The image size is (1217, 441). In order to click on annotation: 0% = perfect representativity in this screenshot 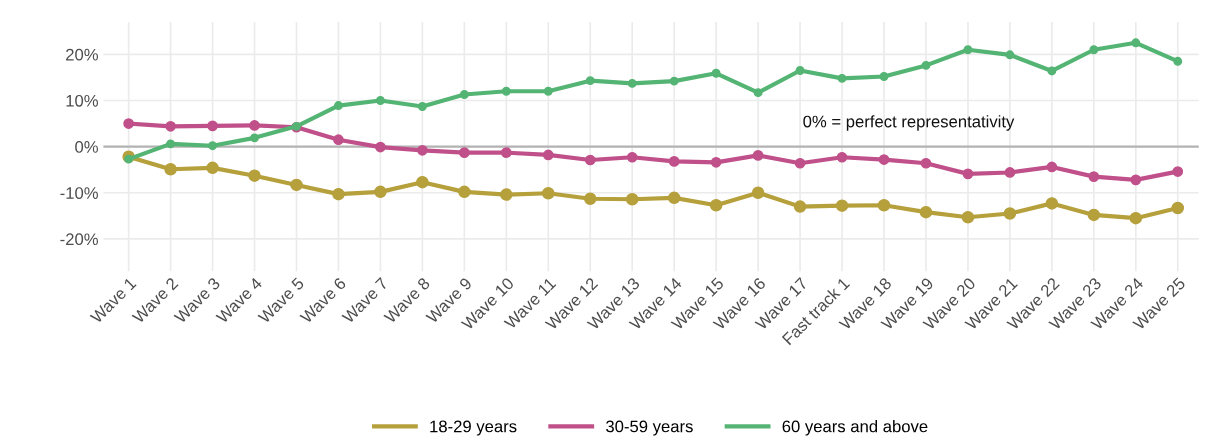, I will do `click(909, 123)`.